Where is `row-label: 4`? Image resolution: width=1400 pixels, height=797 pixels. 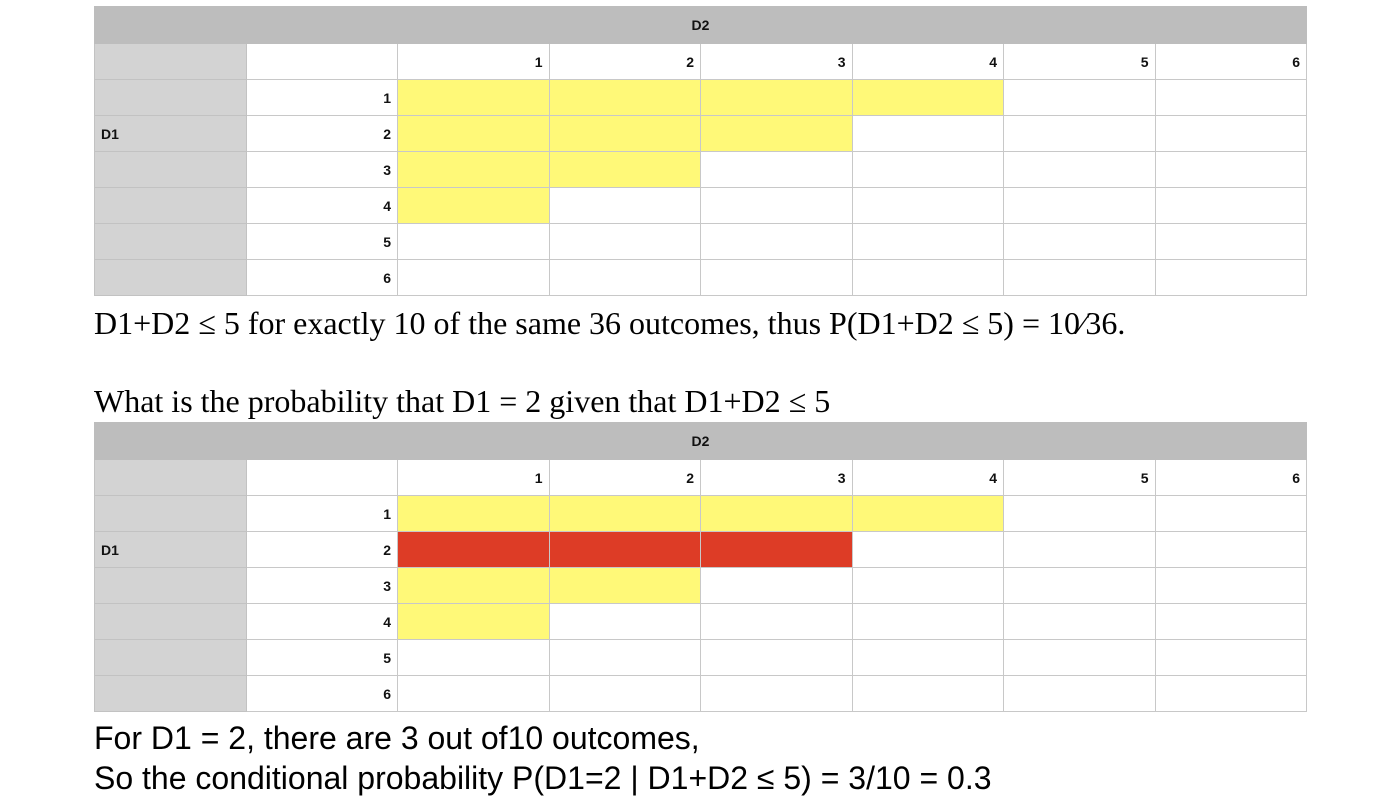 row-label: 4 is located at coordinates (321, 205).